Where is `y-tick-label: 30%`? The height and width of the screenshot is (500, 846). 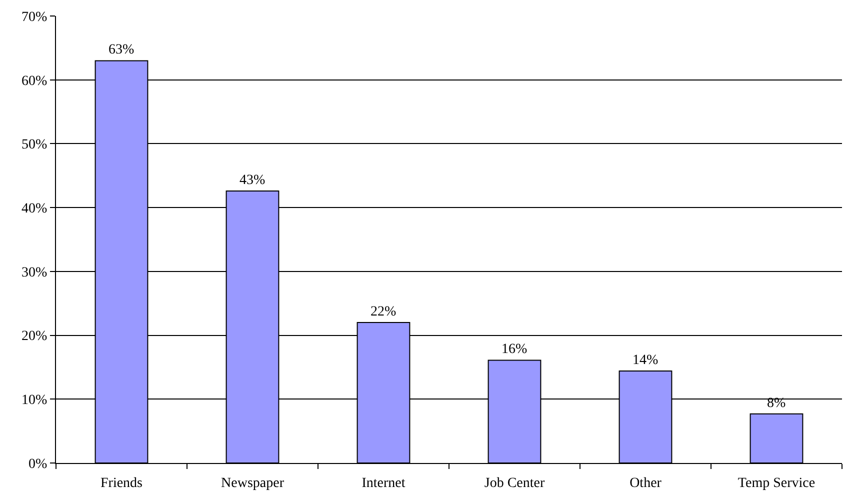 y-tick-label: 30% is located at coordinates (35, 272).